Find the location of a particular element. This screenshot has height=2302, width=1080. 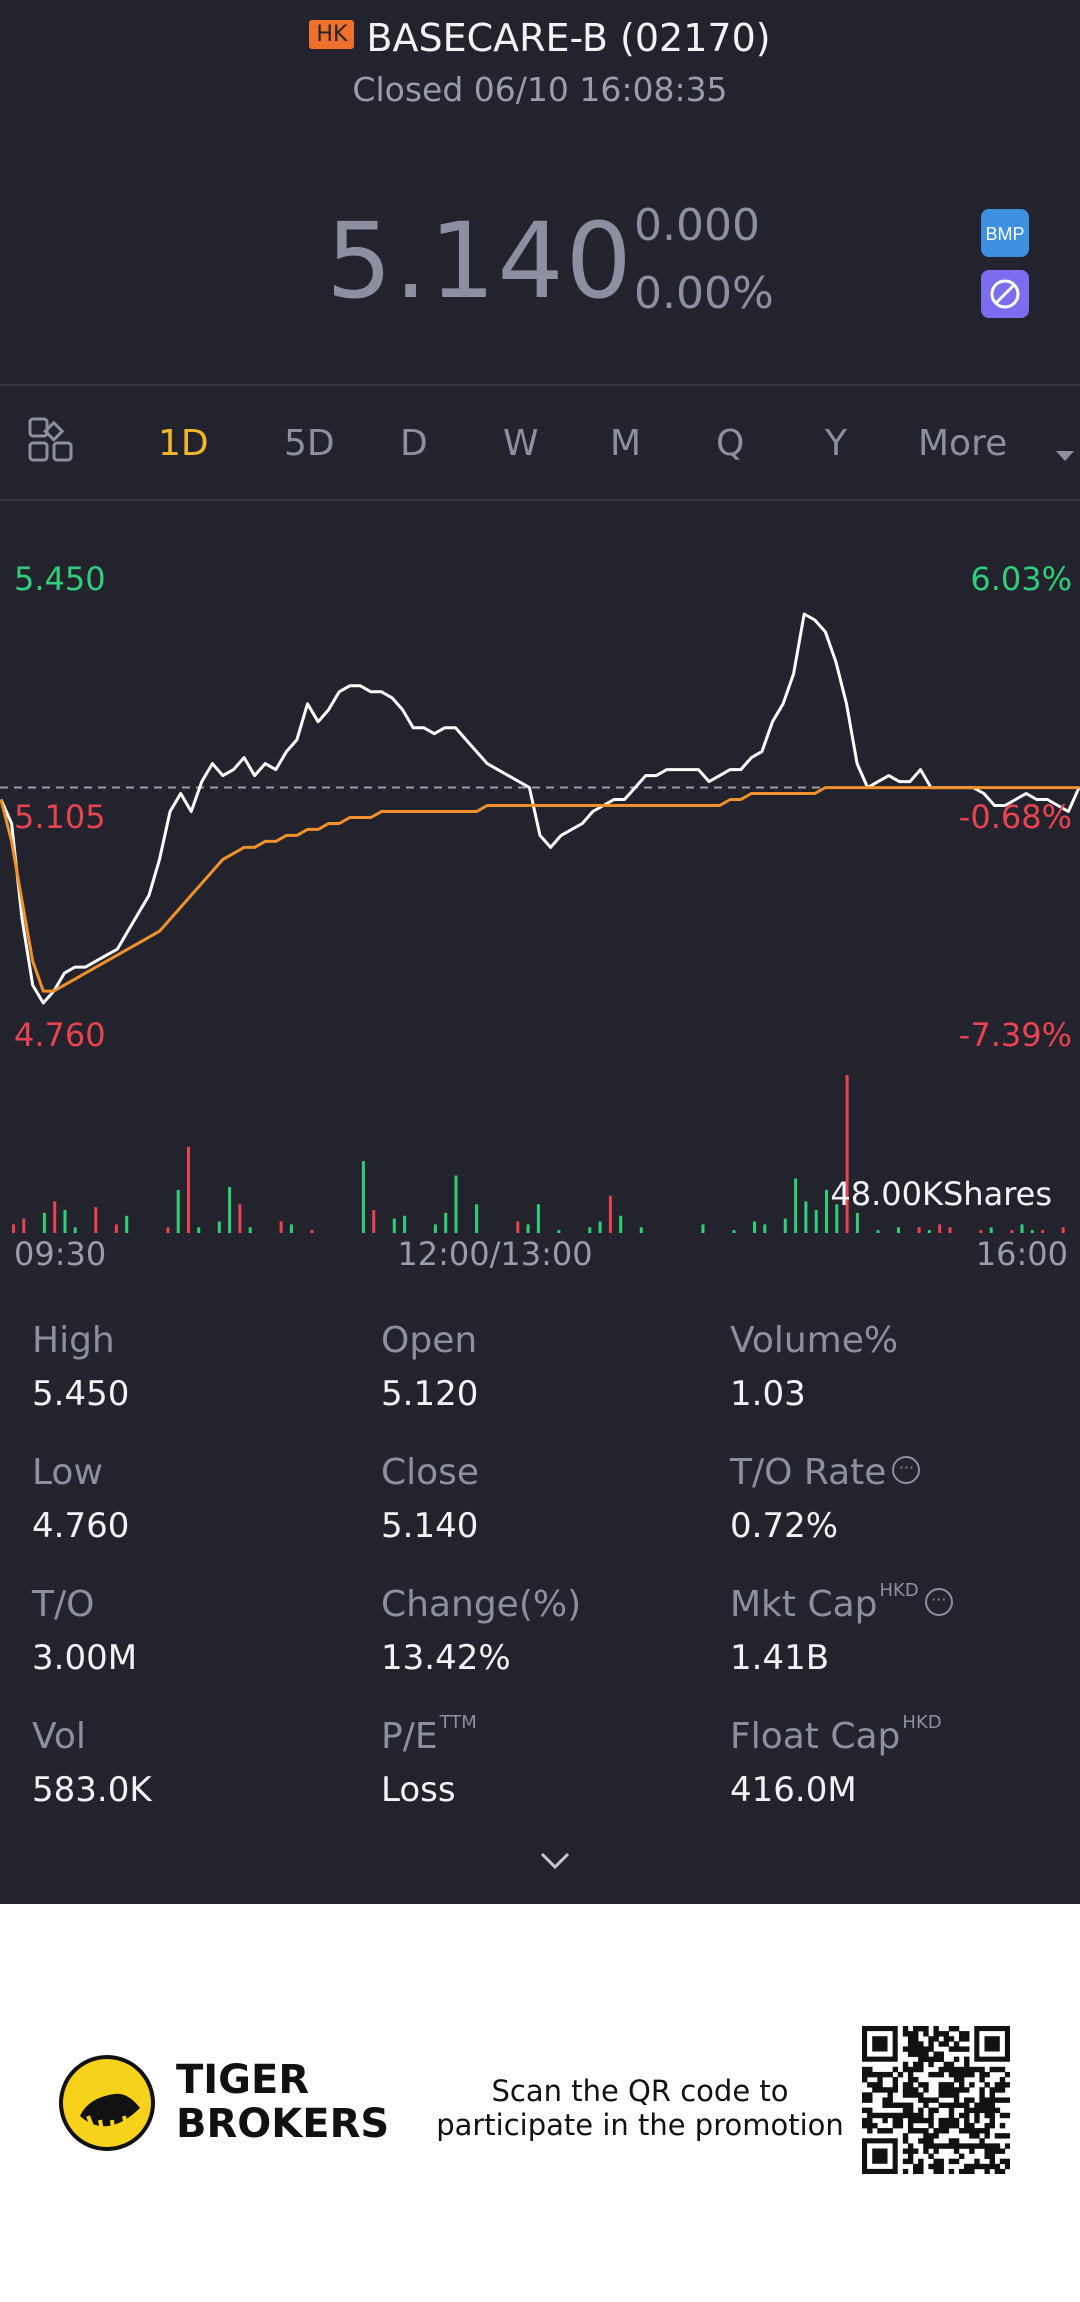

chevron-down-icon is located at coordinates (1065, 451).